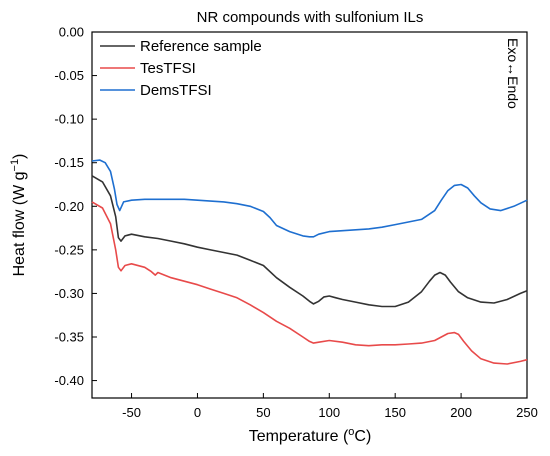 This screenshot has width=550, height=456. Describe the element at coordinates (461, 412) in the screenshot. I see `x-tick-label: 200` at that location.